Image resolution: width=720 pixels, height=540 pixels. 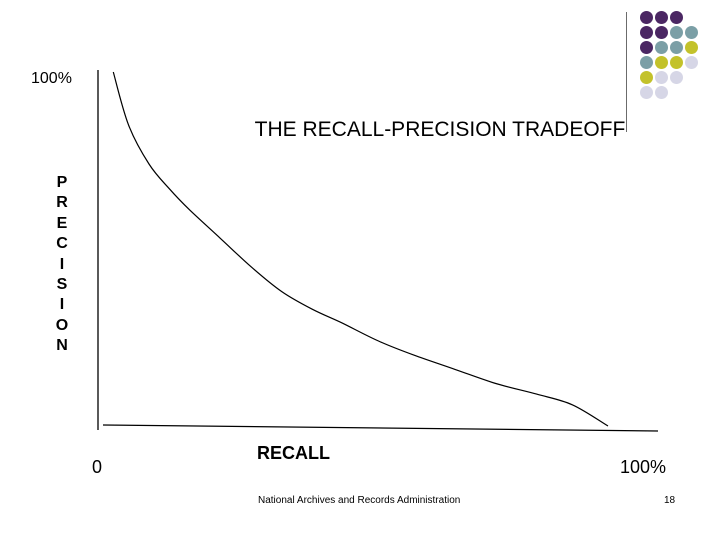 I want to click on y-axis-title-letter: S, so click(x=62, y=285).